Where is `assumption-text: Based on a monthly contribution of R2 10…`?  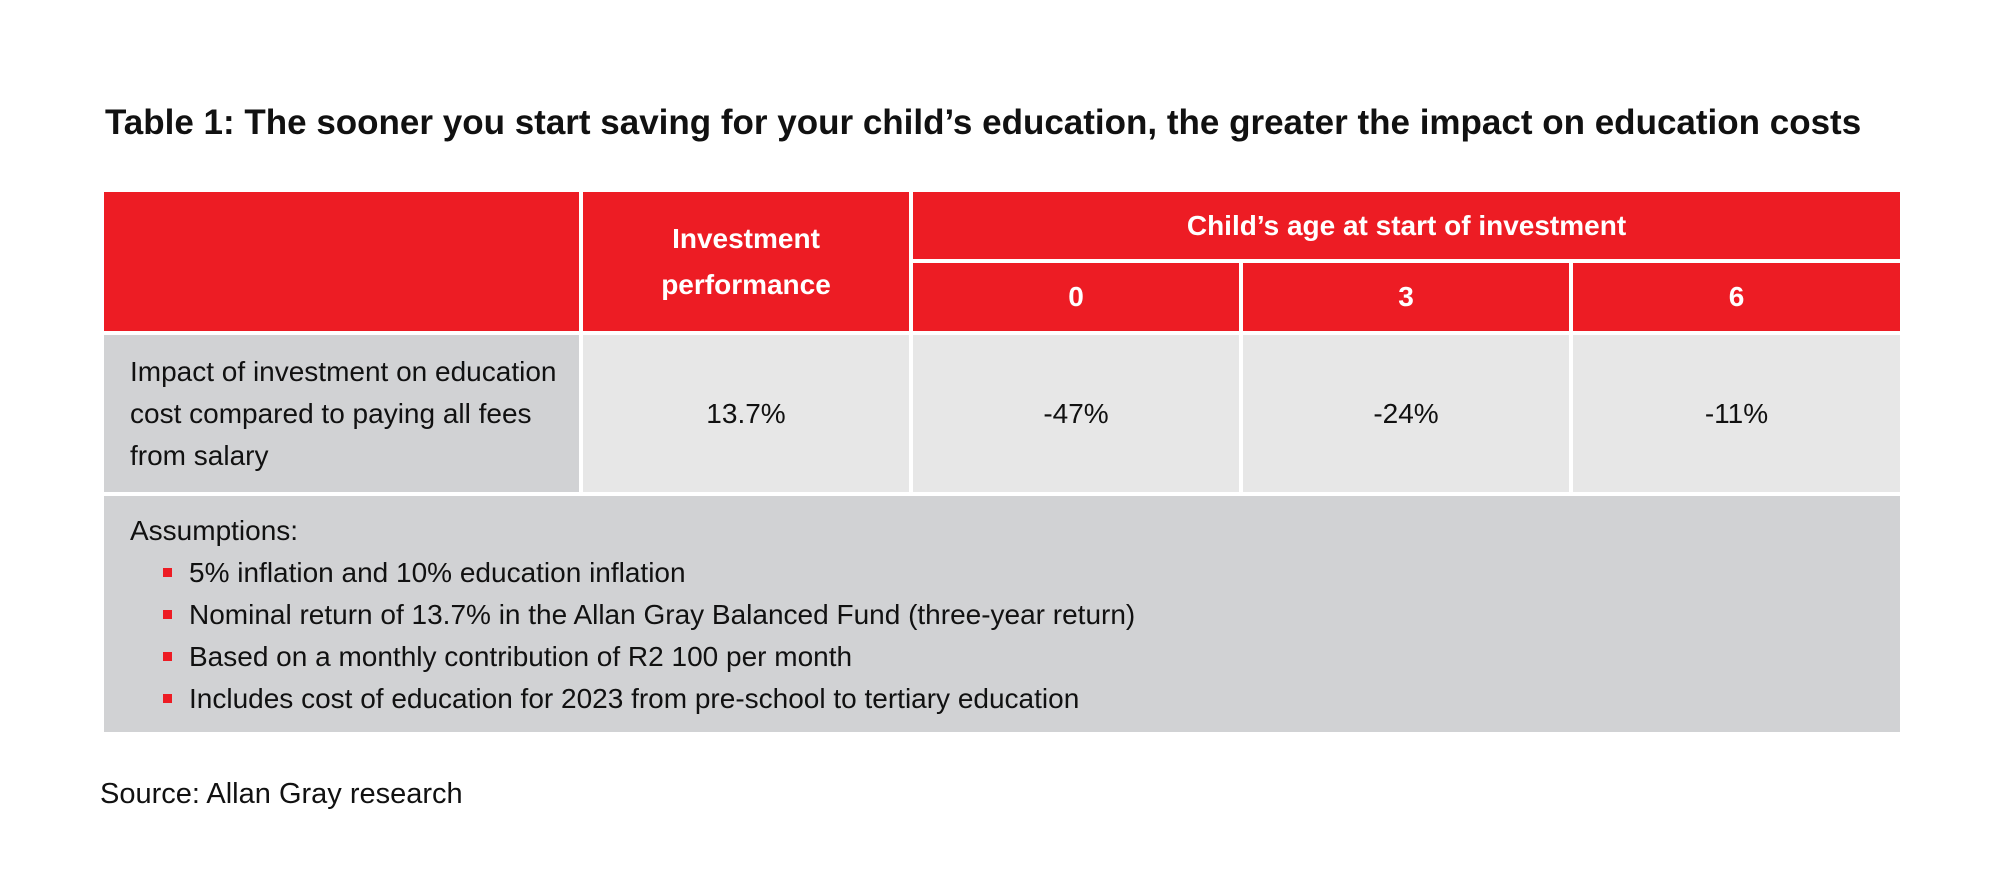
assumption-text: Based on a monthly contribution of R2 10… is located at coordinates (521, 656).